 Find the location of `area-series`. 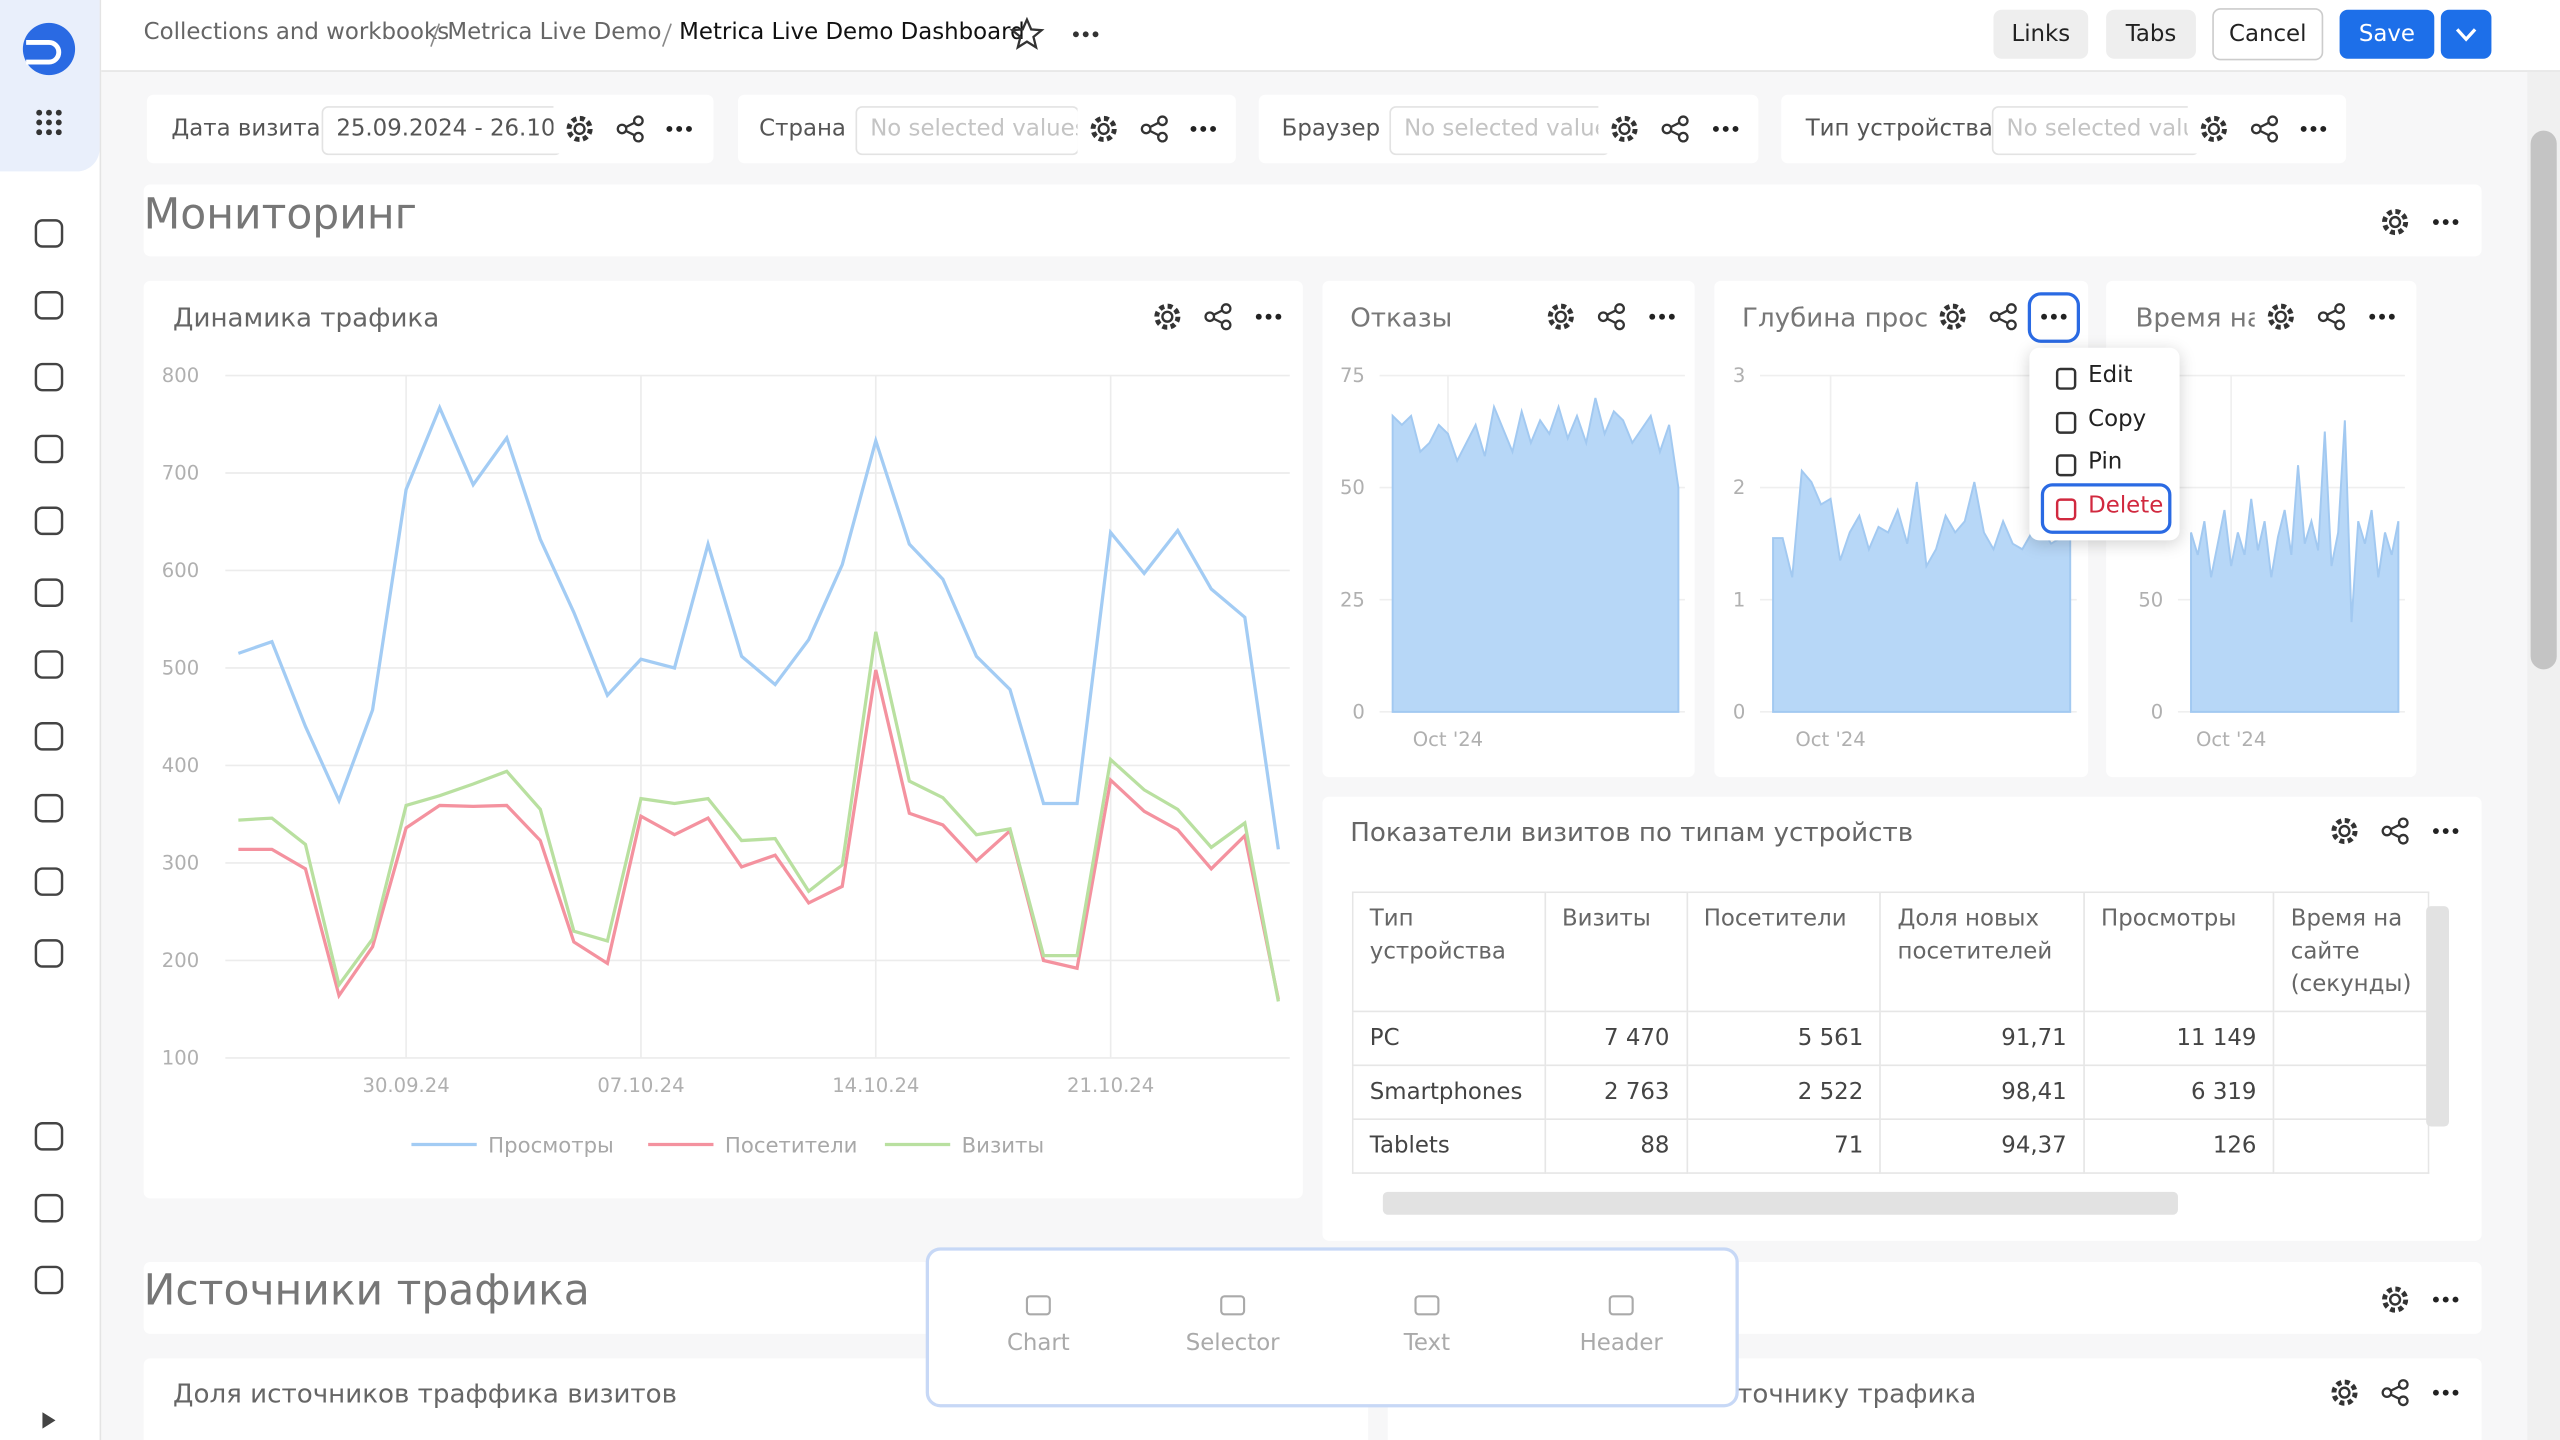

area-series is located at coordinates (1535, 555).